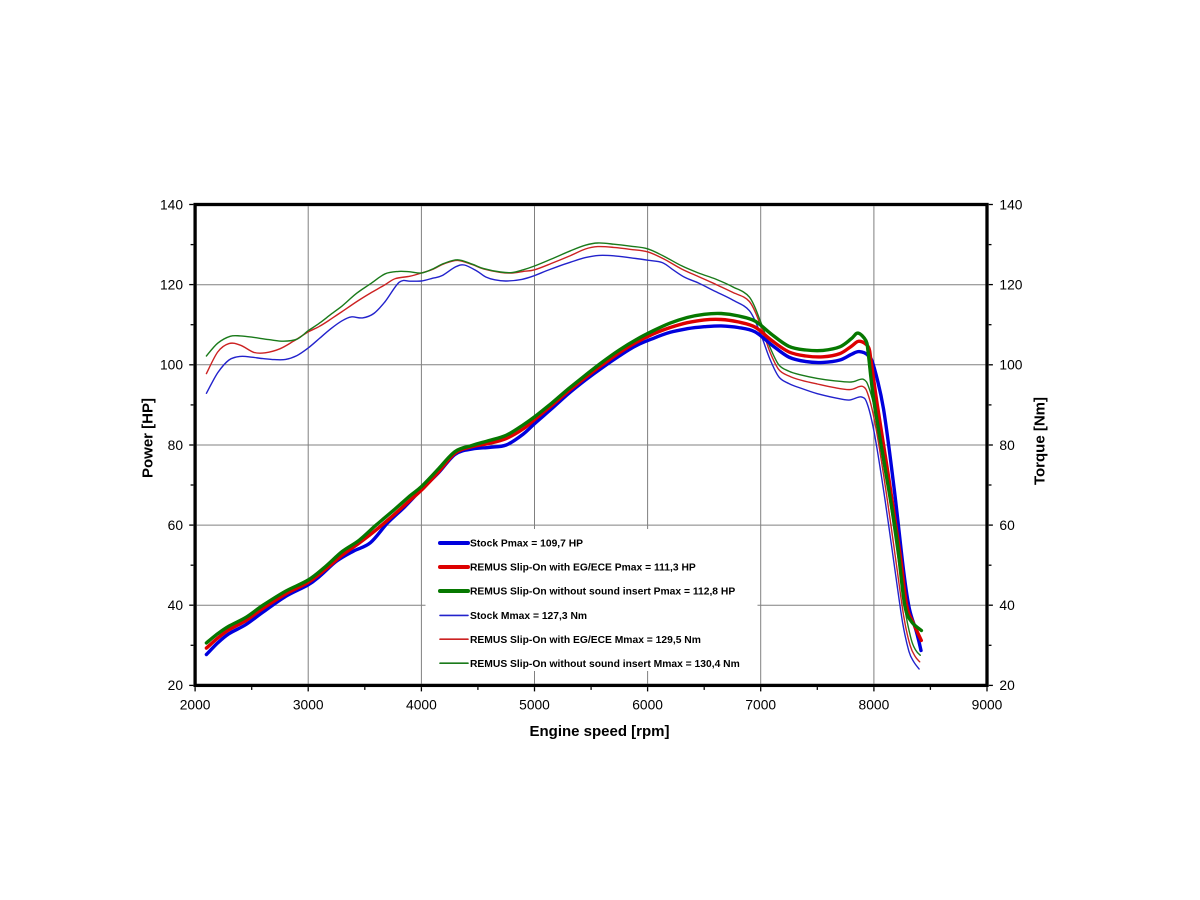 This screenshot has width=1200, height=900. What do you see at coordinates (874, 704) in the screenshot?
I see `svg-text: 8000` at bounding box center [874, 704].